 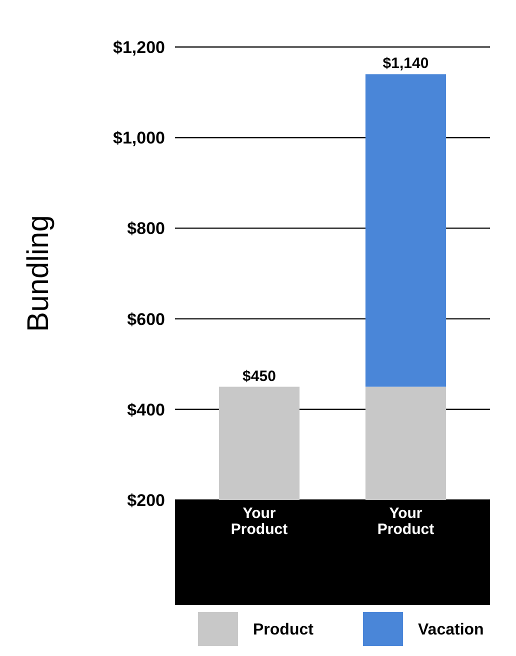 I want to click on y-tick-label: $400, so click(x=146, y=410).